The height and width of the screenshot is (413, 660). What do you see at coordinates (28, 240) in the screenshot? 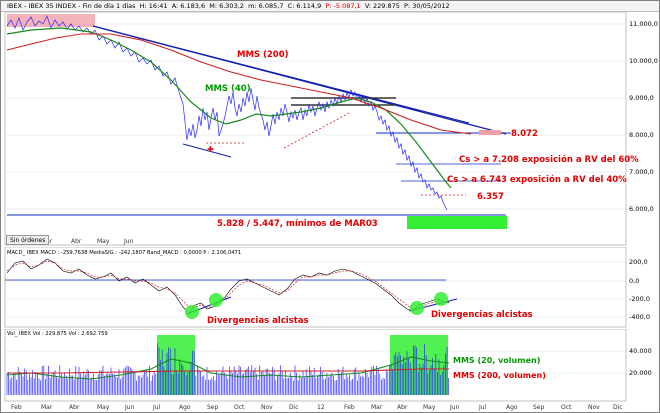
I see `sin-ordenes-button: Sin órdenes` at bounding box center [28, 240].